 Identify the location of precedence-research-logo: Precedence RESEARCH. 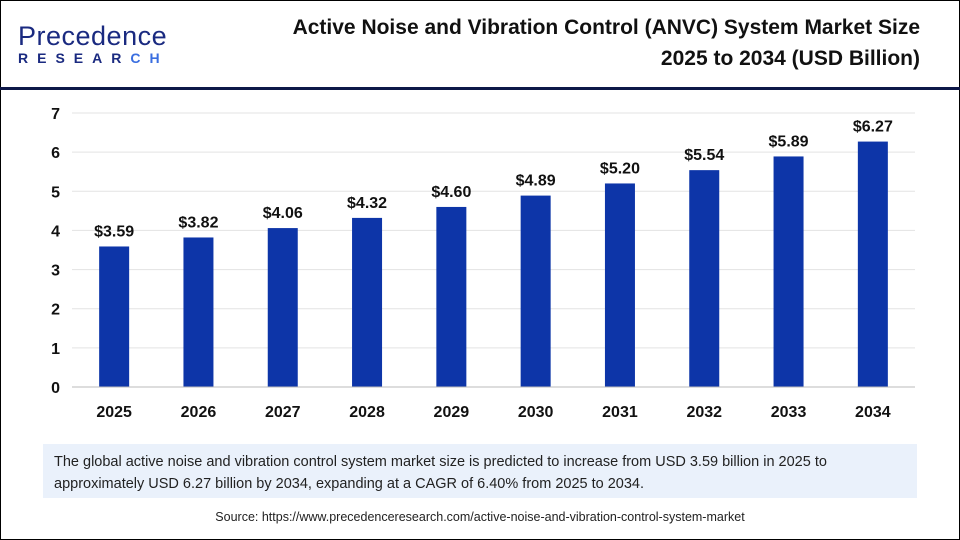
(92, 43).